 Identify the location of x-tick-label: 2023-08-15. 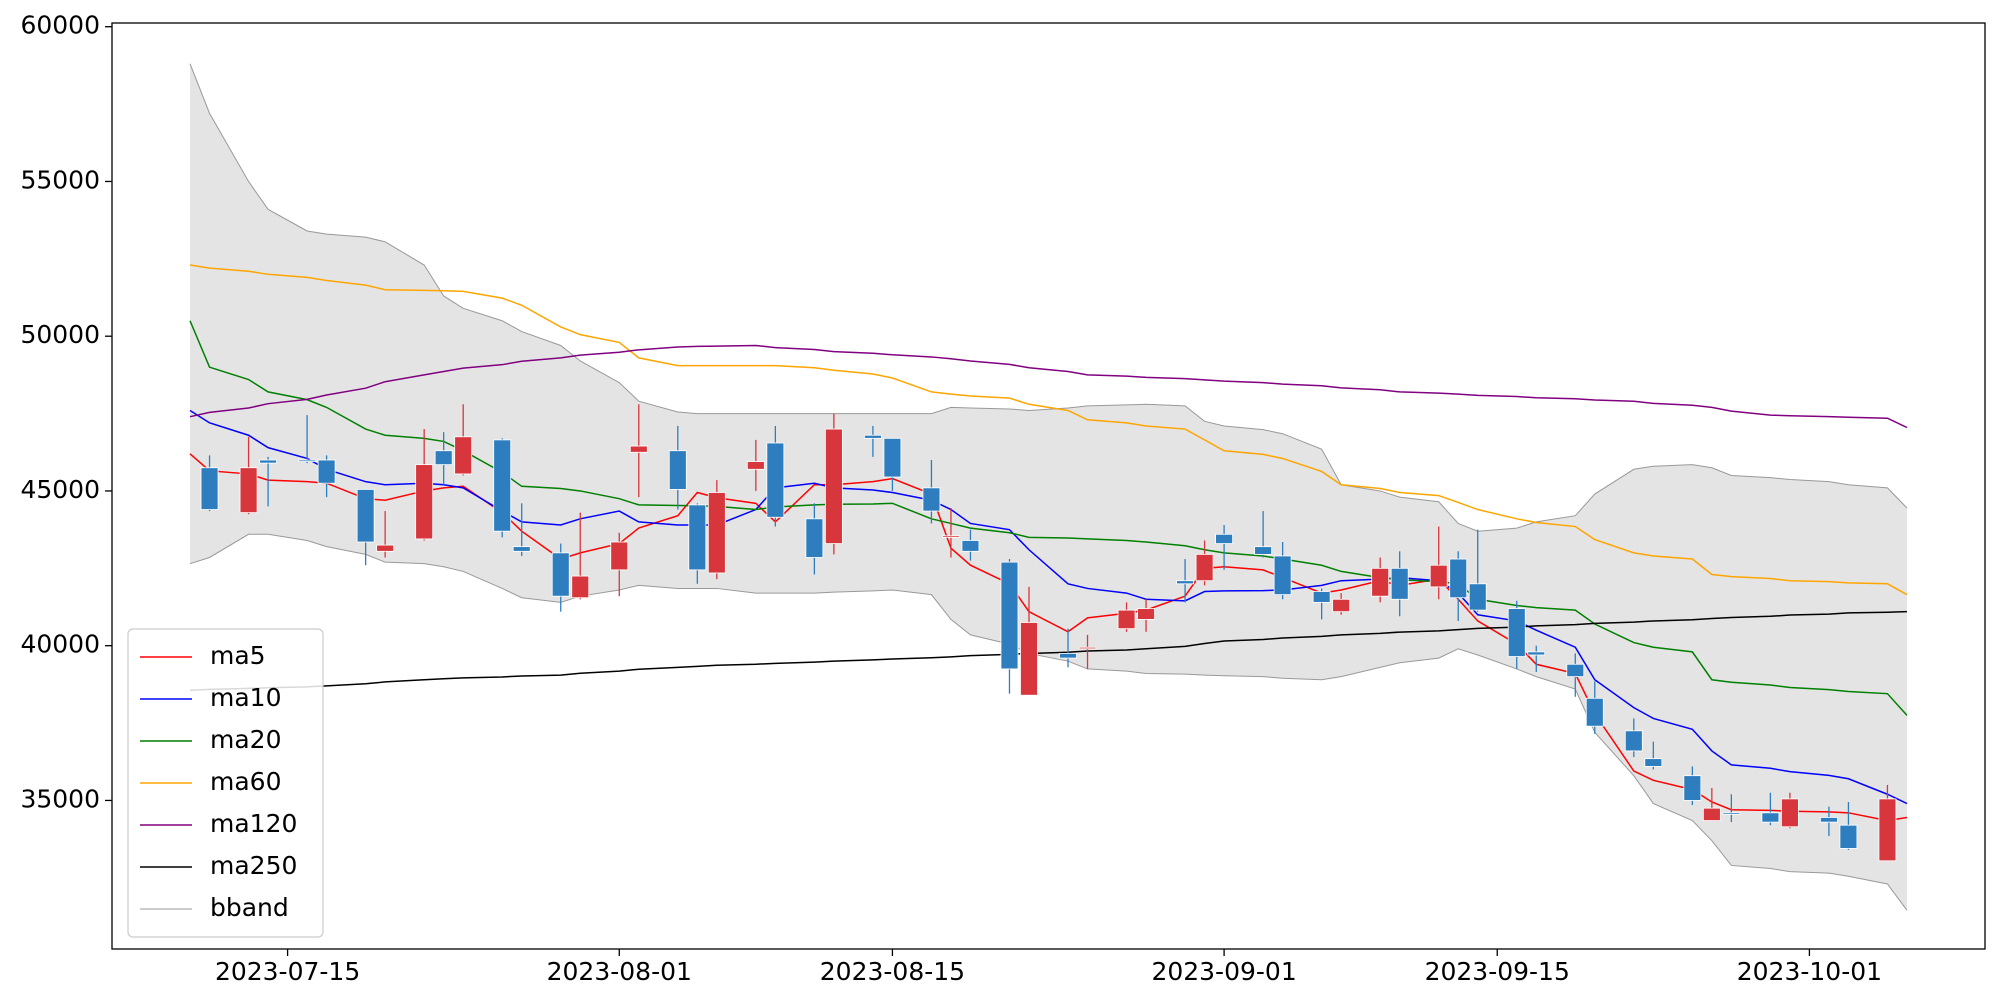
(892, 971).